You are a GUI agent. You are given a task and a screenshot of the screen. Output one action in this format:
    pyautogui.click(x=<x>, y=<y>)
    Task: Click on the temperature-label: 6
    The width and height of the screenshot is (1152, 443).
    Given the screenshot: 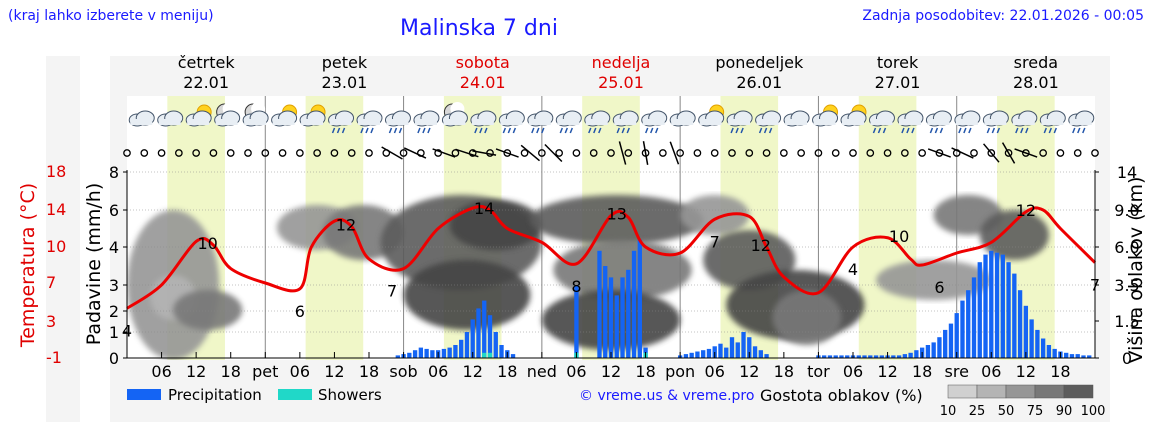 What is the action you would take?
    pyautogui.click(x=939, y=287)
    